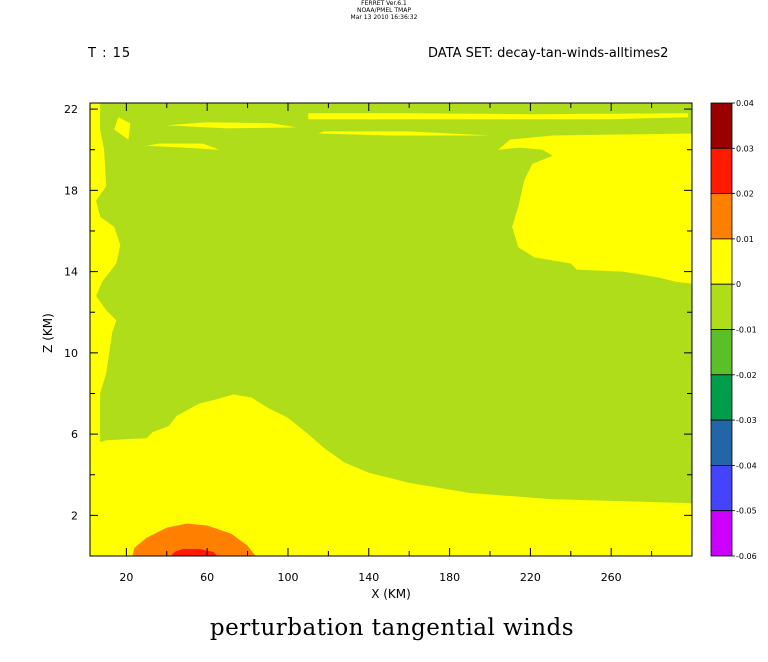 This screenshot has height=662, width=768. I want to click on y-tick-label: 6, so click(74, 434).